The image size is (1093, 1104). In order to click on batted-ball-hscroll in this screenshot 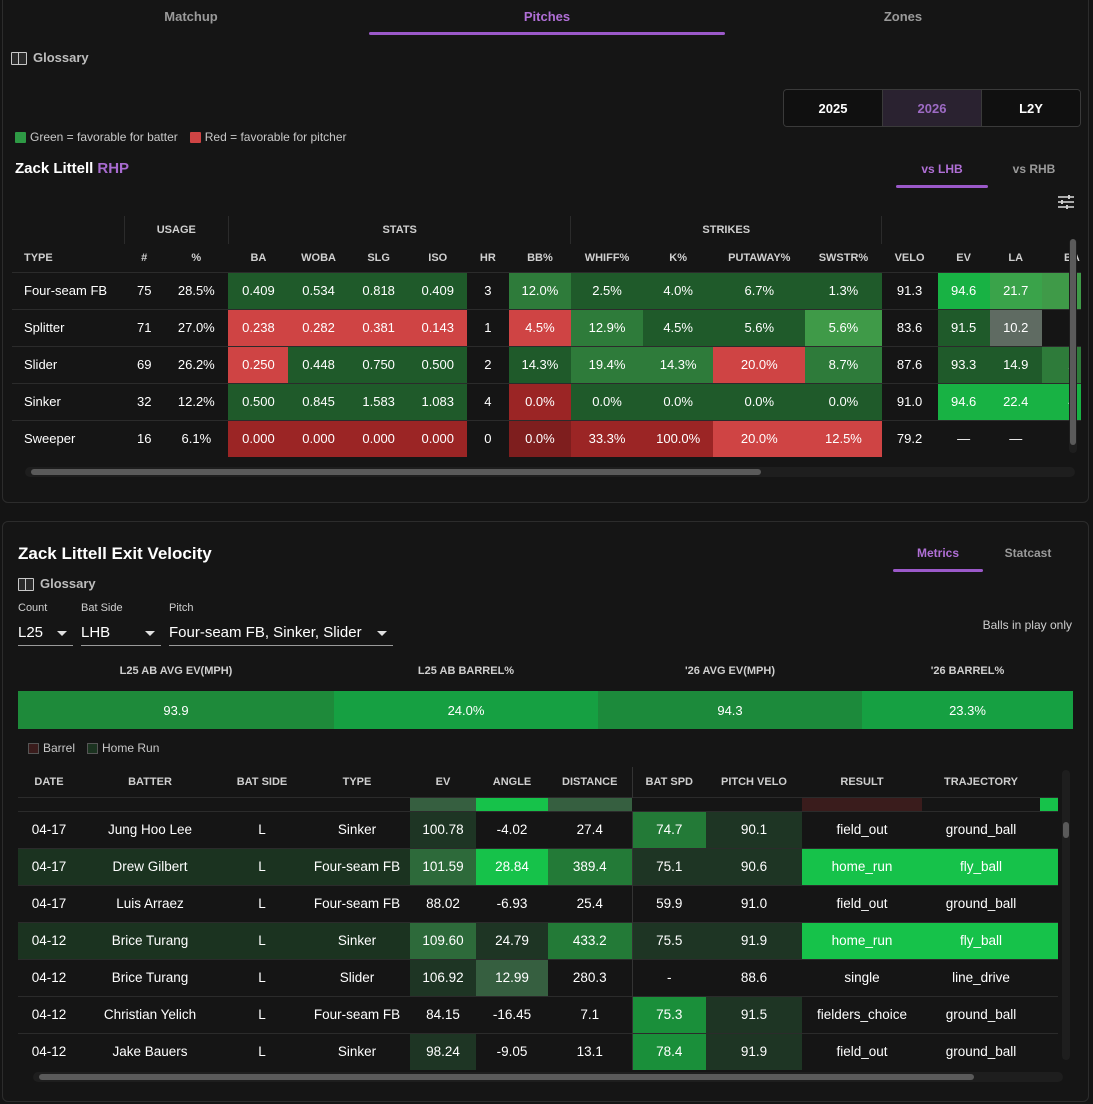, I will do `click(548, 1077)`.